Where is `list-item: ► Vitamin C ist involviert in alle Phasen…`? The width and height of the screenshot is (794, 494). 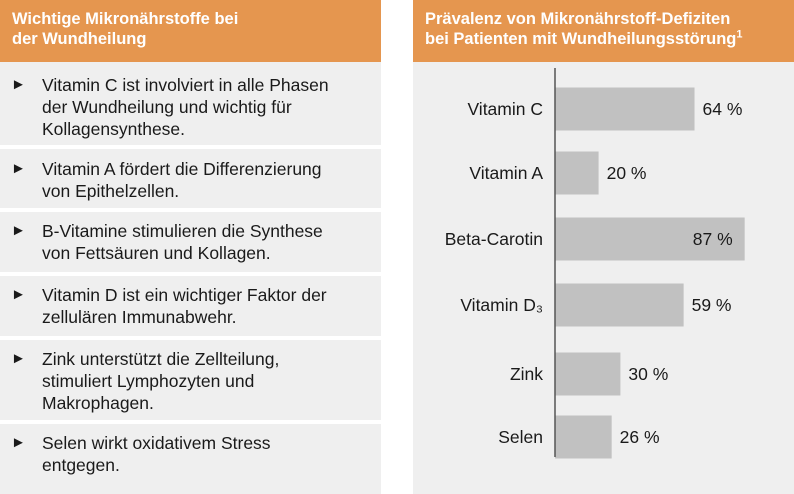 list-item: ► Vitamin C ist involviert in alle Phasen… is located at coordinates (190, 107).